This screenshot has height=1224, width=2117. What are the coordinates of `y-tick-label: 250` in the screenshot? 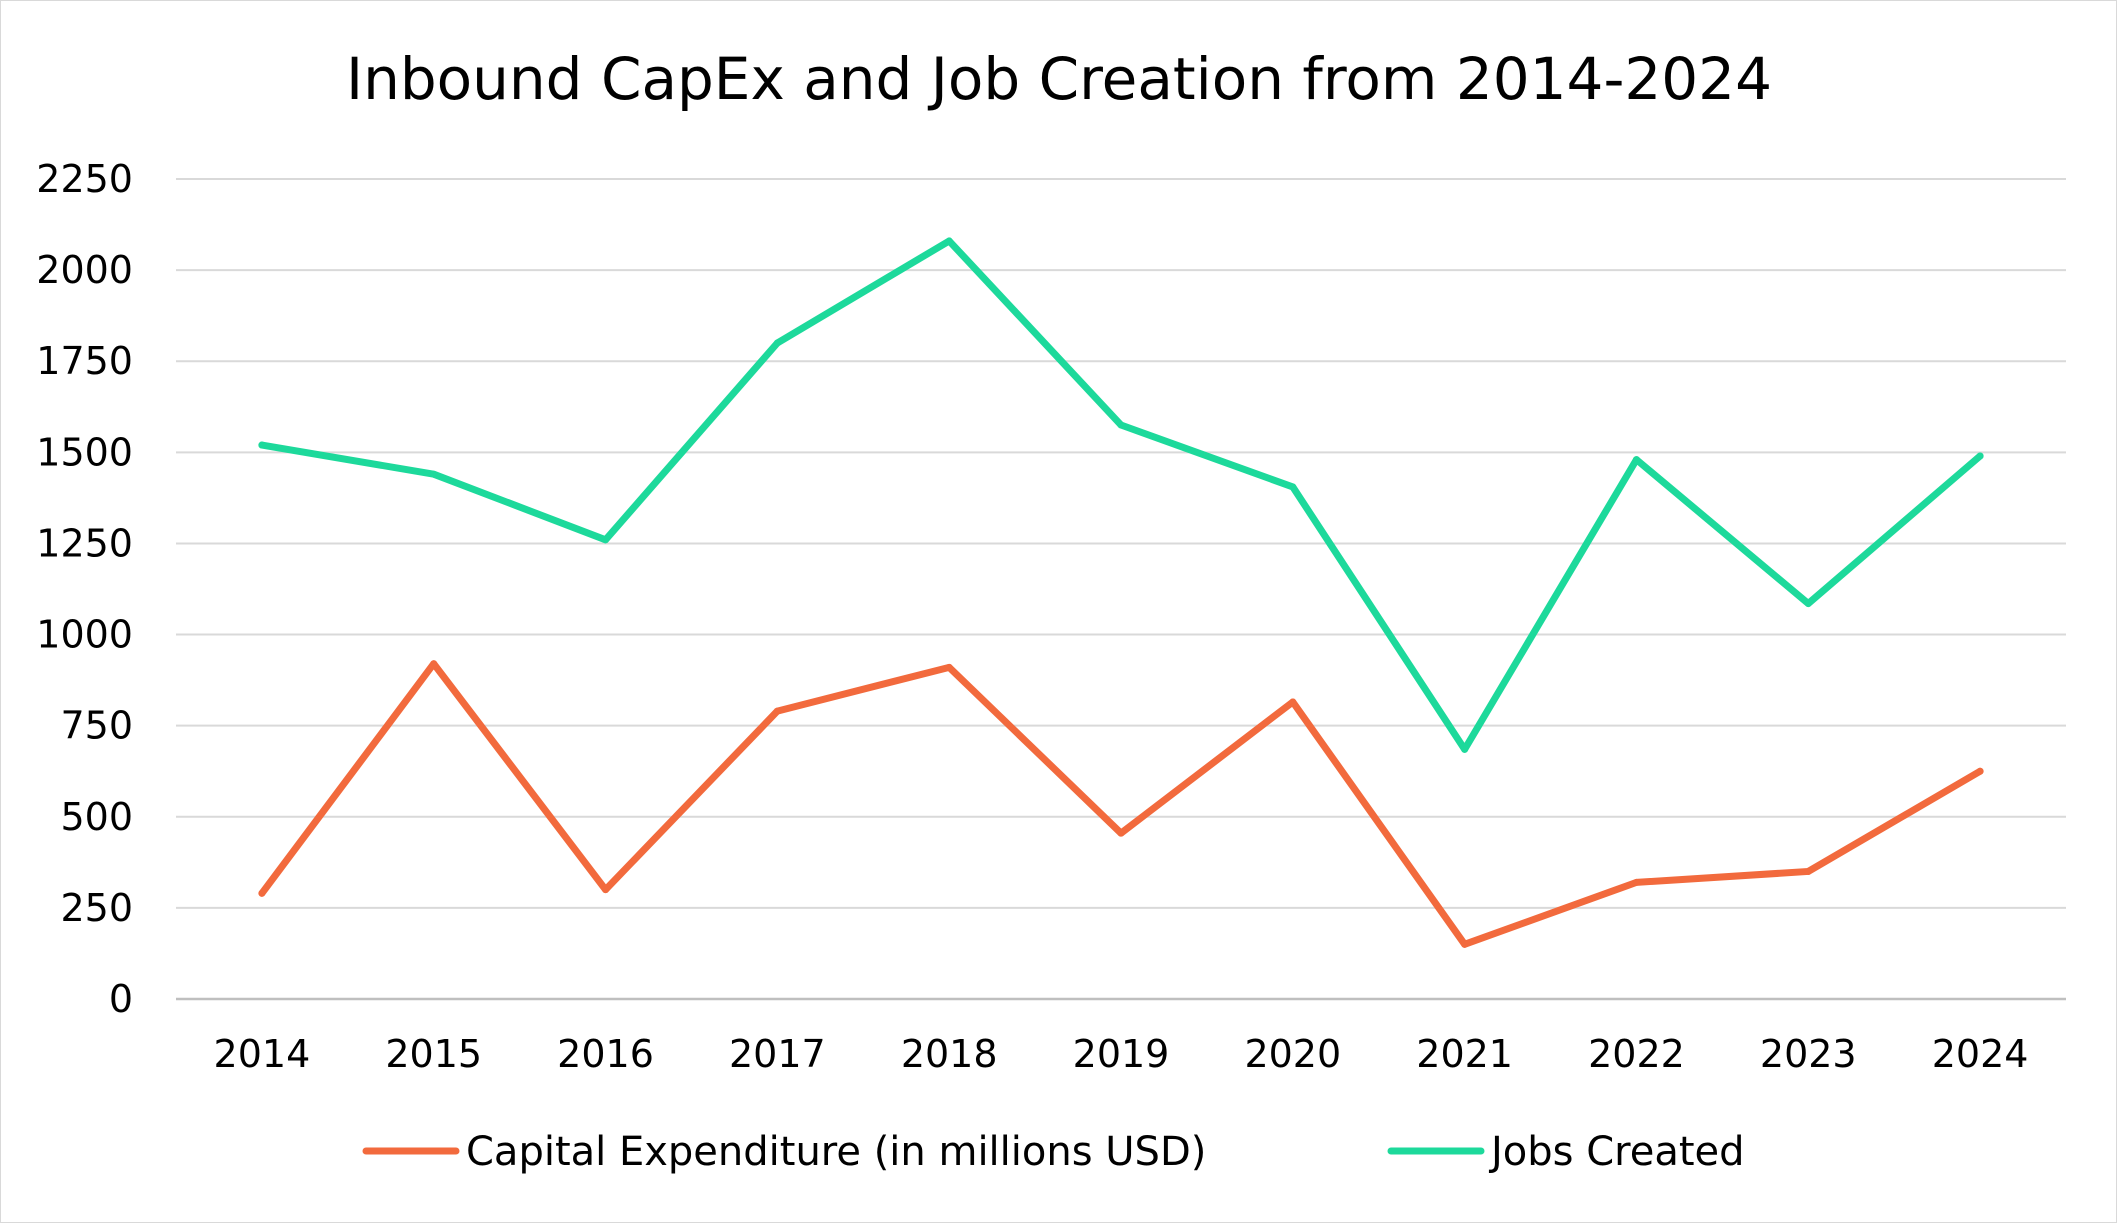 It's located at (96, 908).